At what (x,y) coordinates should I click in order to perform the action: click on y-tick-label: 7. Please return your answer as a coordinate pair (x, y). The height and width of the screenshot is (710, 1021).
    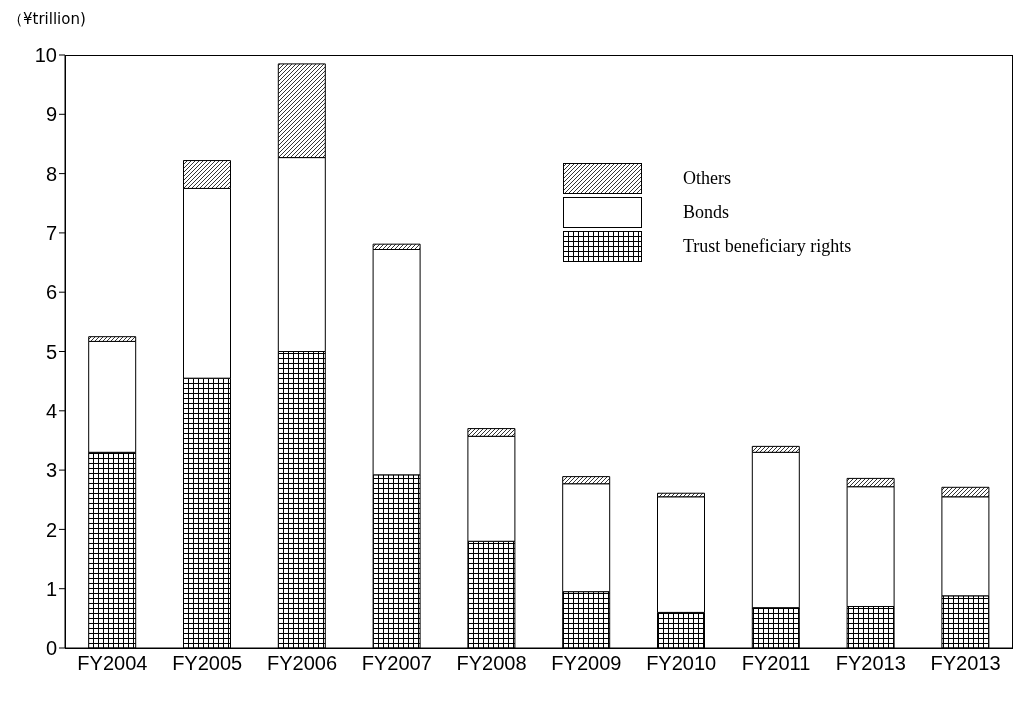
    Looking at the image, I should click on (51, 233).